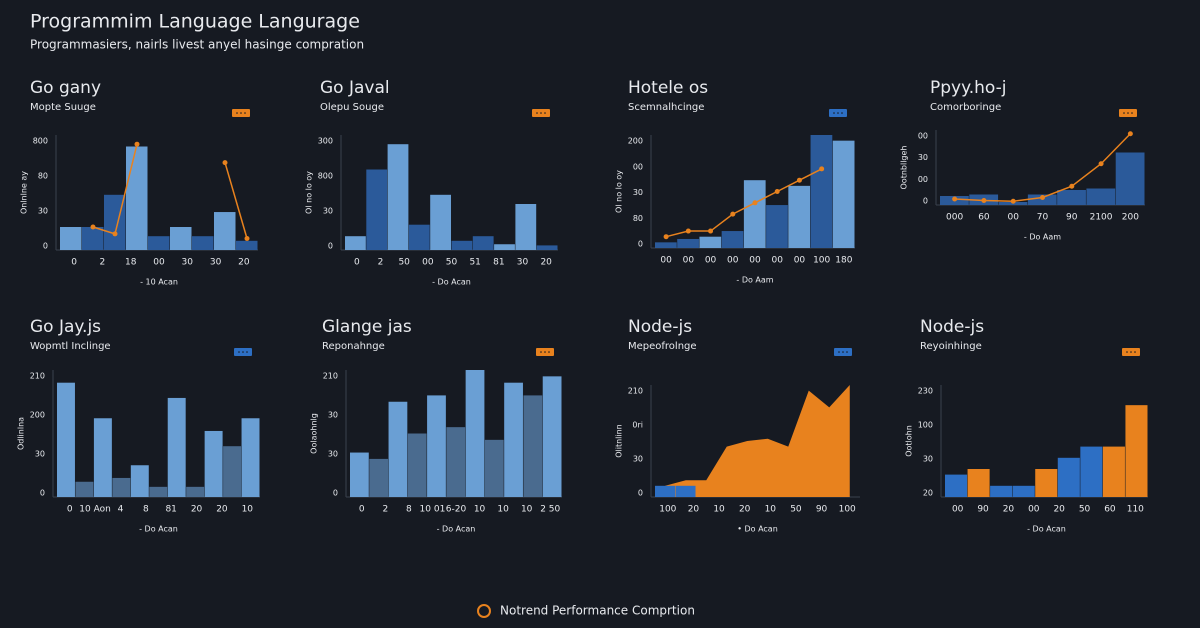 The image size is (1200, 628). Describe the element at coordinates (352, 107) in the screenshot. I see `panel-subtitle: Olepu Souge` at that location.